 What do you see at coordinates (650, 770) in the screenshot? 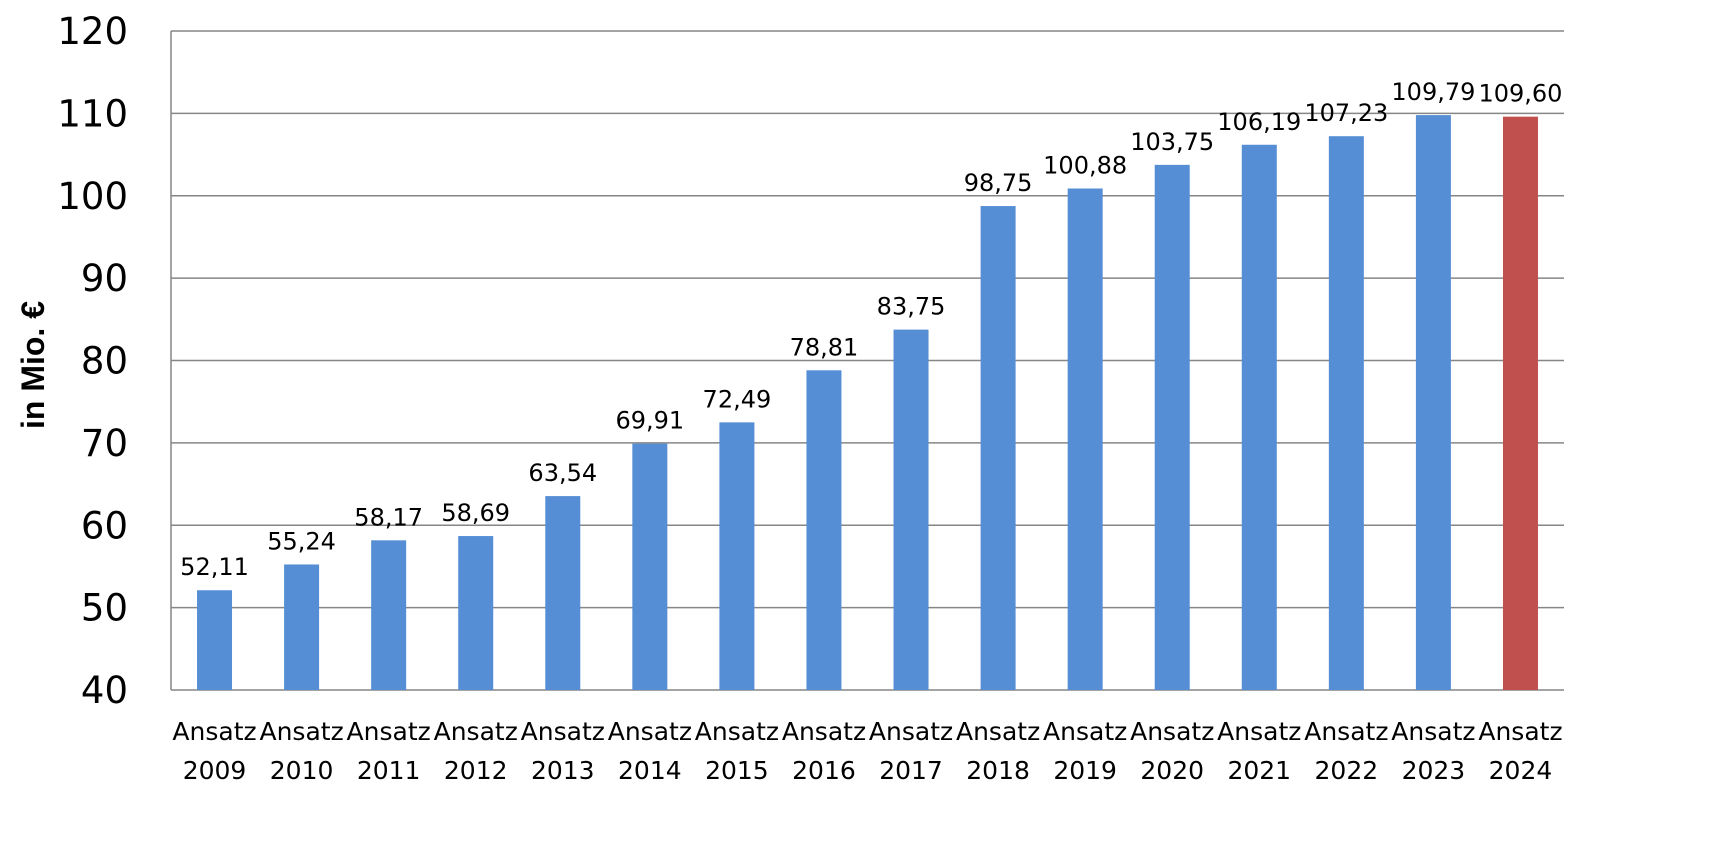
I see `x-tick-label: 2014` at bounding box center [650, 770].